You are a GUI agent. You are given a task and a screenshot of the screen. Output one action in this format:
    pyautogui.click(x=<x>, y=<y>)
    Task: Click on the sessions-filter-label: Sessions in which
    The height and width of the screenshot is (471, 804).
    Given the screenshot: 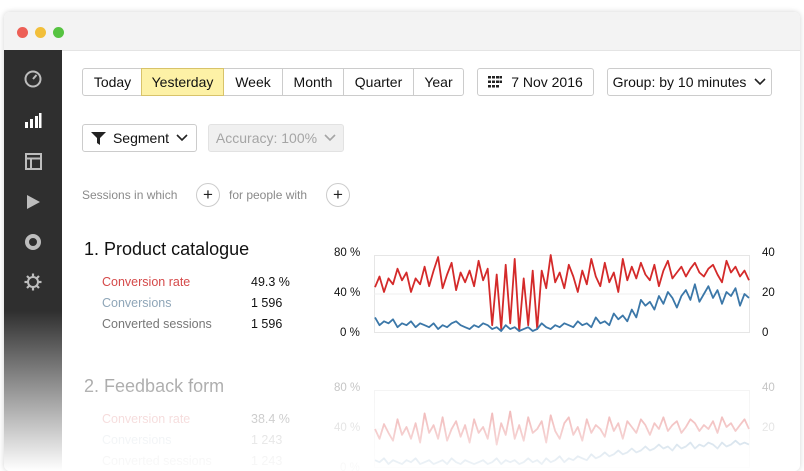 What is the action you would take?
    pyautogui.click(x=130, y=195)
    